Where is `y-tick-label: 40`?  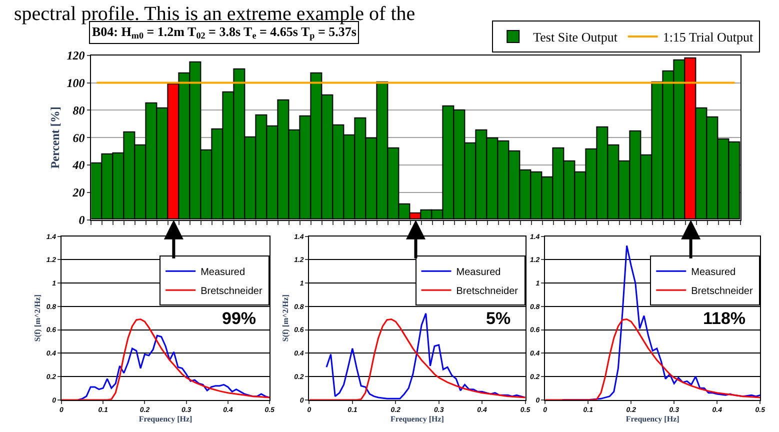 y-tick-label: 40 is located at coordinates (78, 165).